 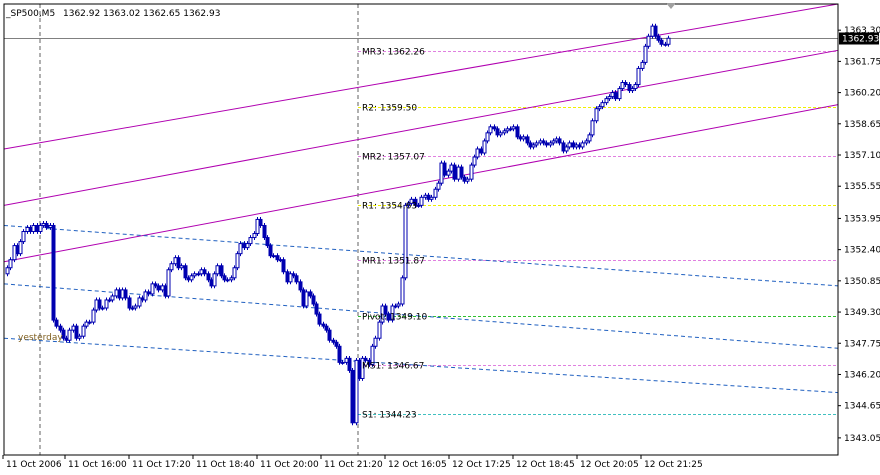 I want to click on x-tick-label: 11 Oct 20:00, so click(x=289, y=465).